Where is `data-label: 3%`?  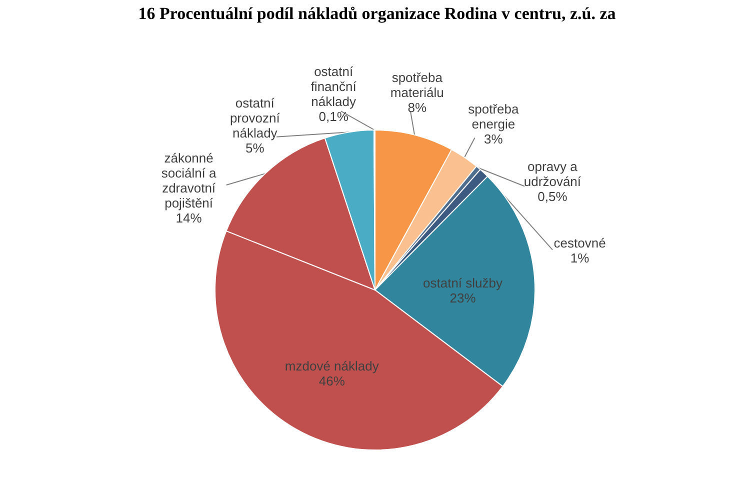 data-label: 3% is located at coordinates (494, 138).